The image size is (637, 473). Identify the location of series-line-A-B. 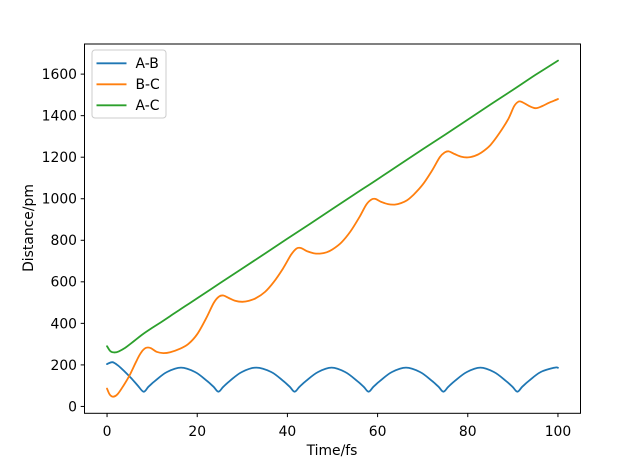
(332, 377).